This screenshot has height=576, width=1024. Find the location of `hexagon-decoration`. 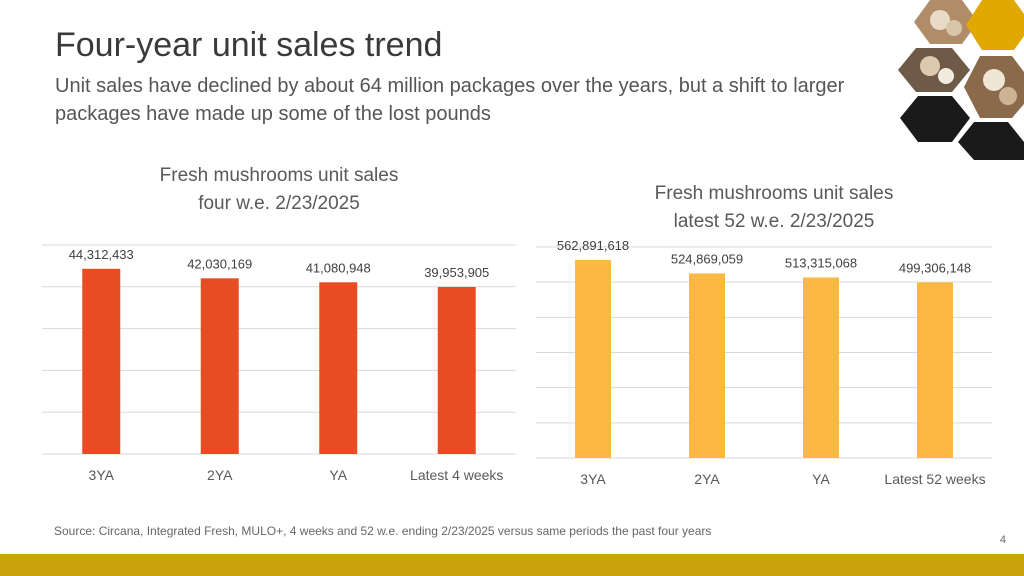

hexagon-decoration is located at coordinates (957, 80).